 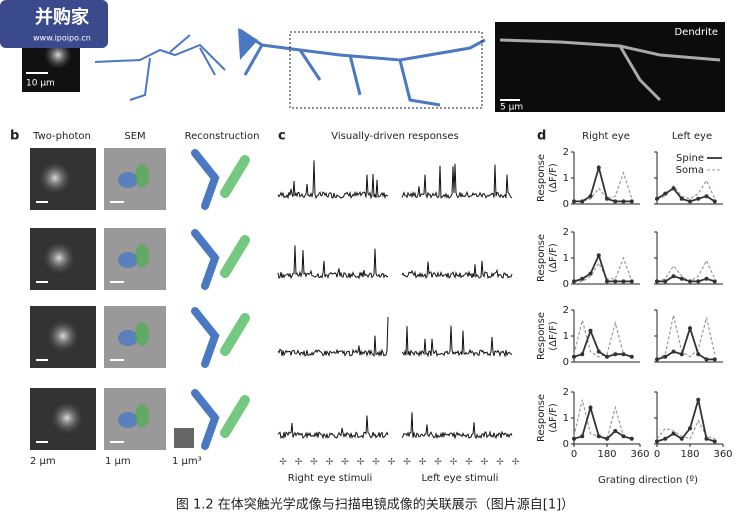 What do you see at coordinates (134, 136) in the screenshot?
I see `column-header: SEM` at bounding box center [134, 136].